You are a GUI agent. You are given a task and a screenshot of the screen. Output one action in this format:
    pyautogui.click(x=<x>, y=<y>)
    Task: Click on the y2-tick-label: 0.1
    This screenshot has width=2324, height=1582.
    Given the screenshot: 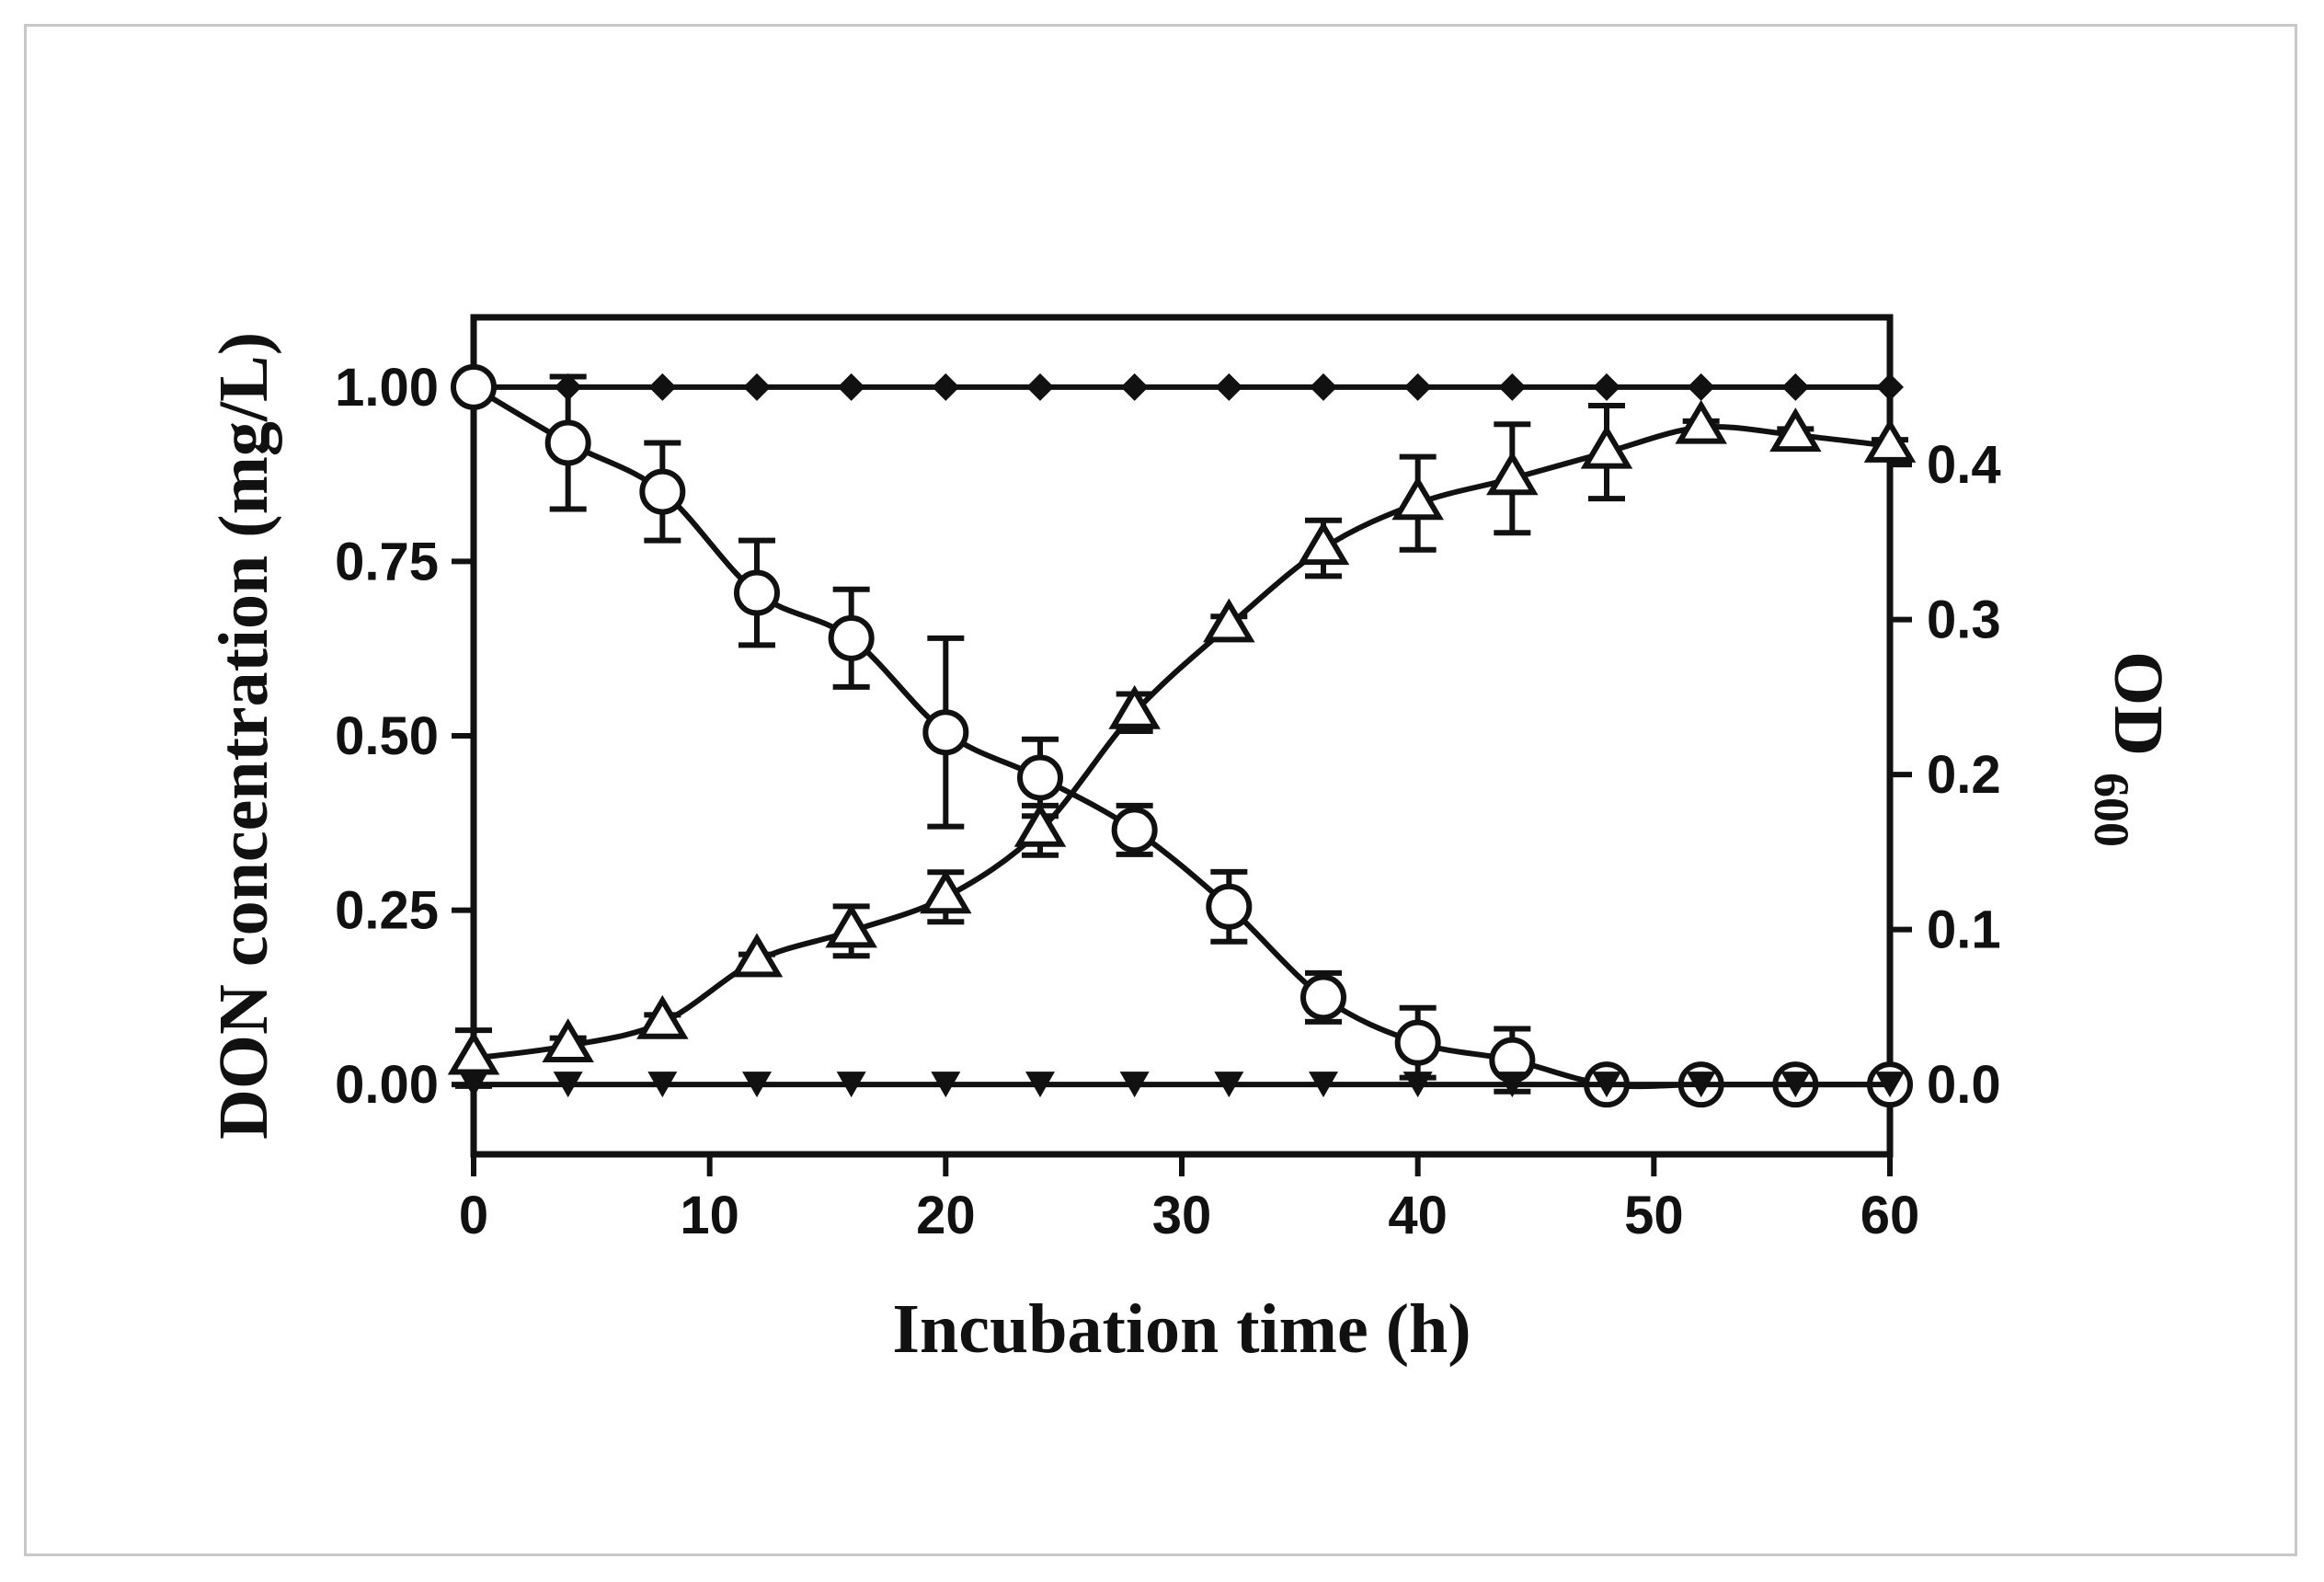 What is the action you would take?
    pyautogui.click(x=1964, y=930)
    